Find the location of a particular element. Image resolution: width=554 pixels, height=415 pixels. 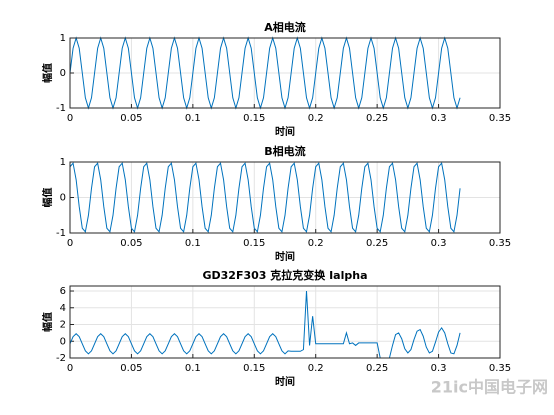

y-tick-label: 2 is located at coordinates (63, 325).